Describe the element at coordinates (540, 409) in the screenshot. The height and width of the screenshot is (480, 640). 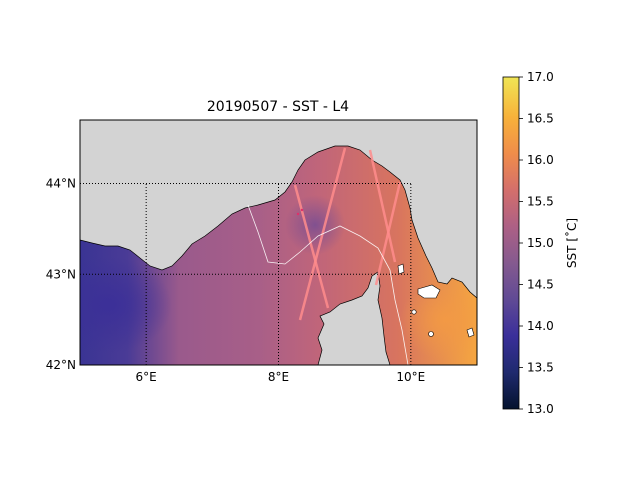
I see `colorbar-tick-label: 13.0` at that location.